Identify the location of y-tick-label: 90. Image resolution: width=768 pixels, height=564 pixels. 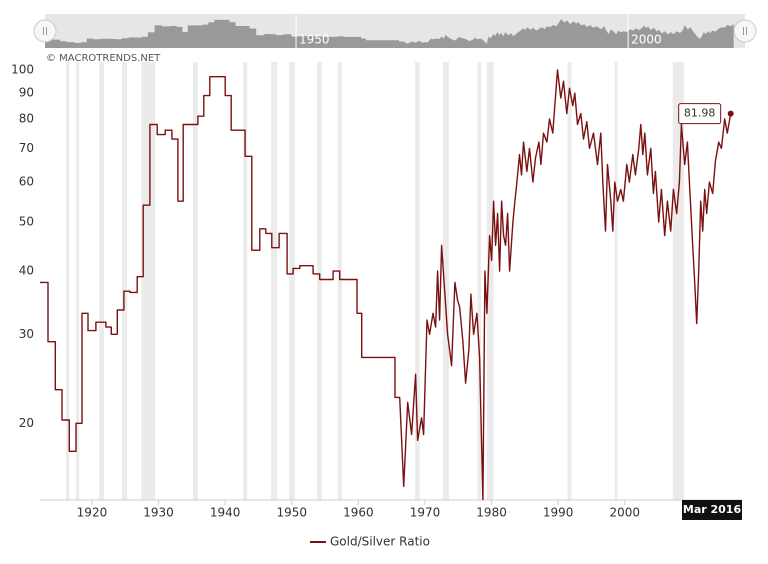
(26, 93).